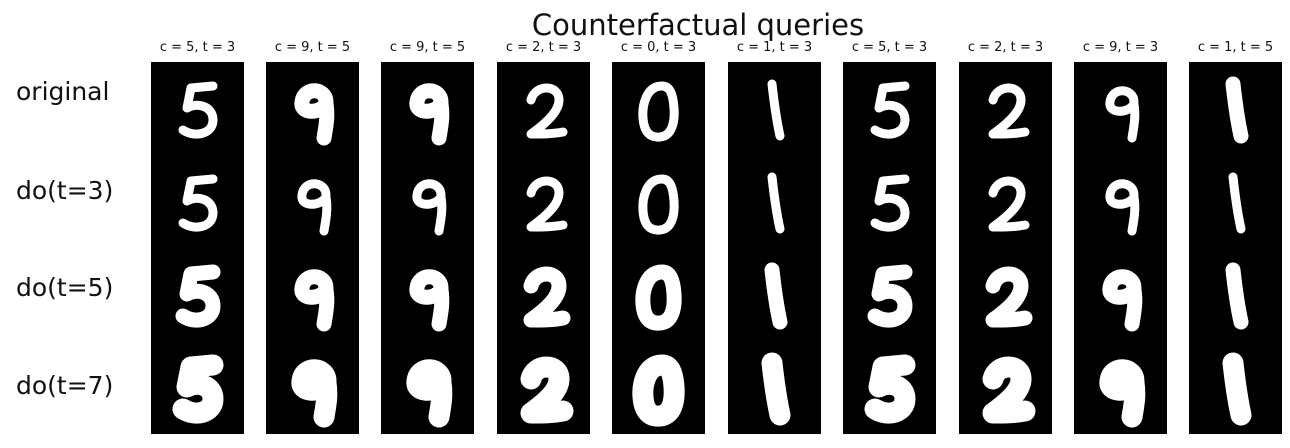  I want to click on column-label-7: c = 5, t = 3, so click(889, 47).